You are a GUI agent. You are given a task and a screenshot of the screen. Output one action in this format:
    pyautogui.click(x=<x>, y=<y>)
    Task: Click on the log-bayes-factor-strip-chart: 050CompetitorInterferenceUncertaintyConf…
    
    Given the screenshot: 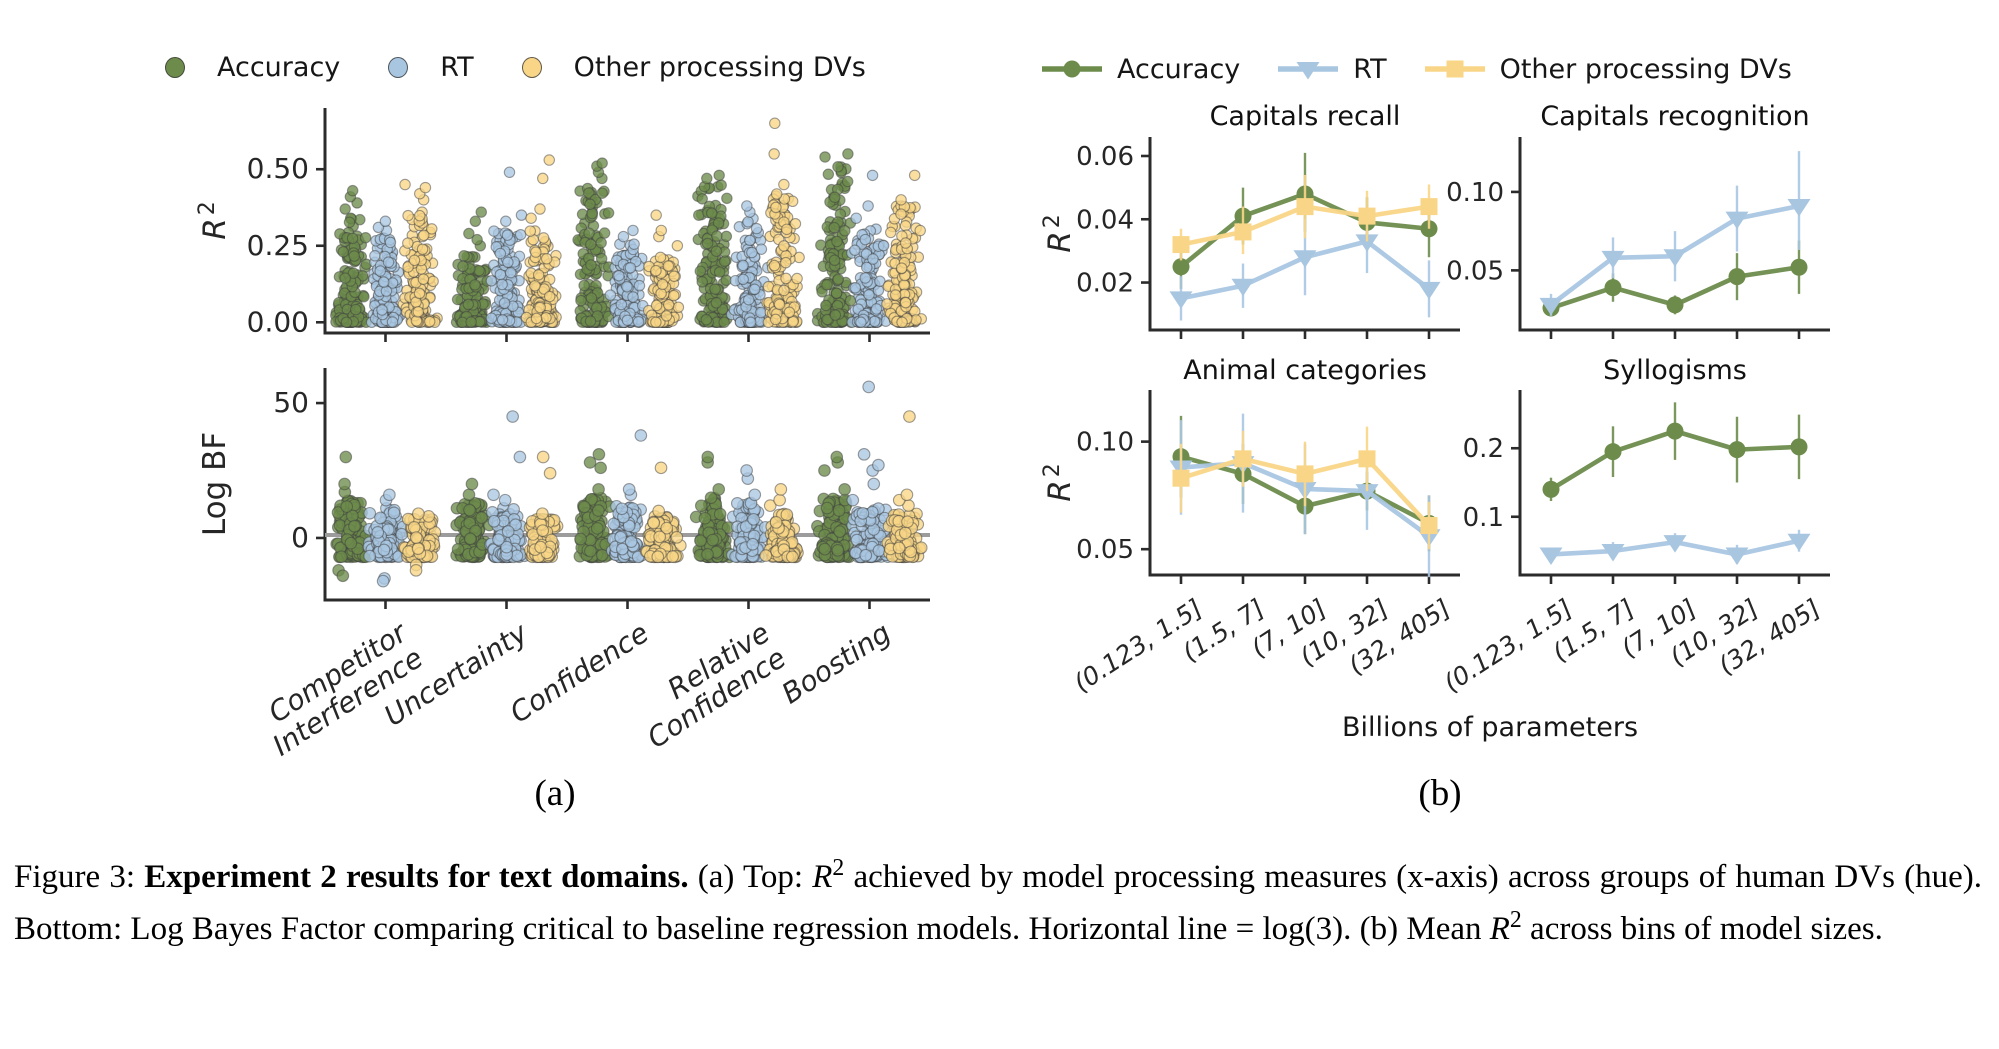 What is the action you would take?
    pyautogui.click(x=563, y=565)
    